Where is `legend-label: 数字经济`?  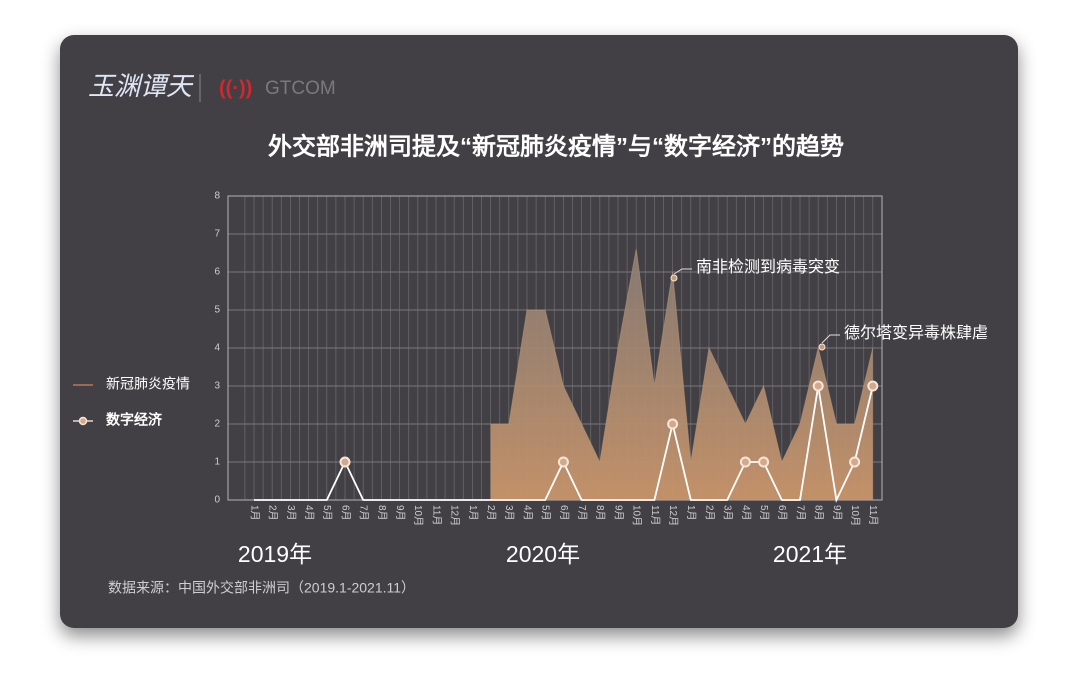
legend-label: 数字经济 is located at coordinates (134, 420).